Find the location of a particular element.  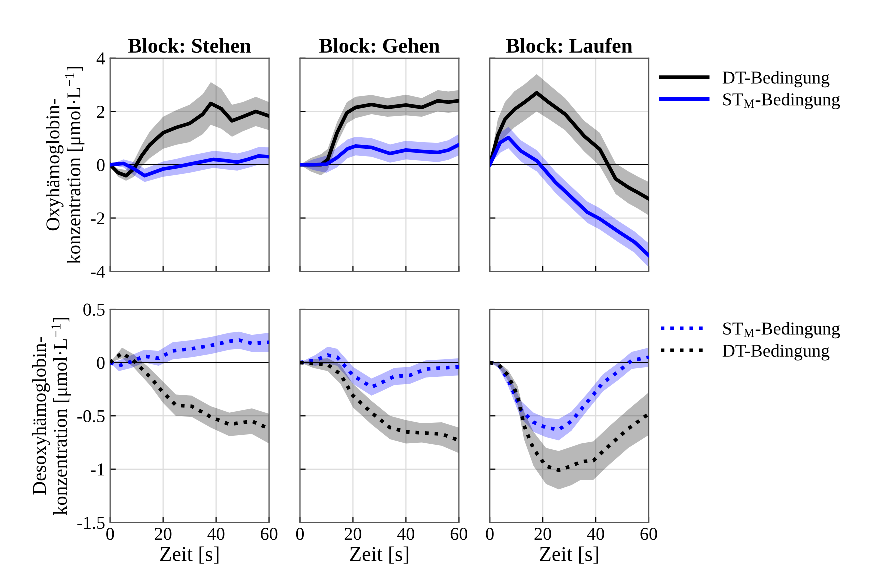

y-axis-title: Oxyhämoglobin- konzentration [μmol·L$^{−1}$] is located at coordinates (65, 165).